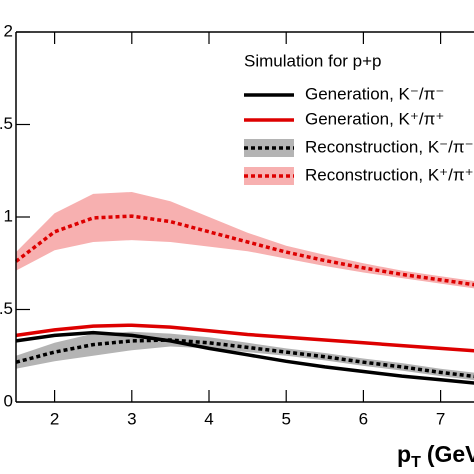 The image size is (474, 474). I want to click on x-tick-label: 2, so click(54, 418).